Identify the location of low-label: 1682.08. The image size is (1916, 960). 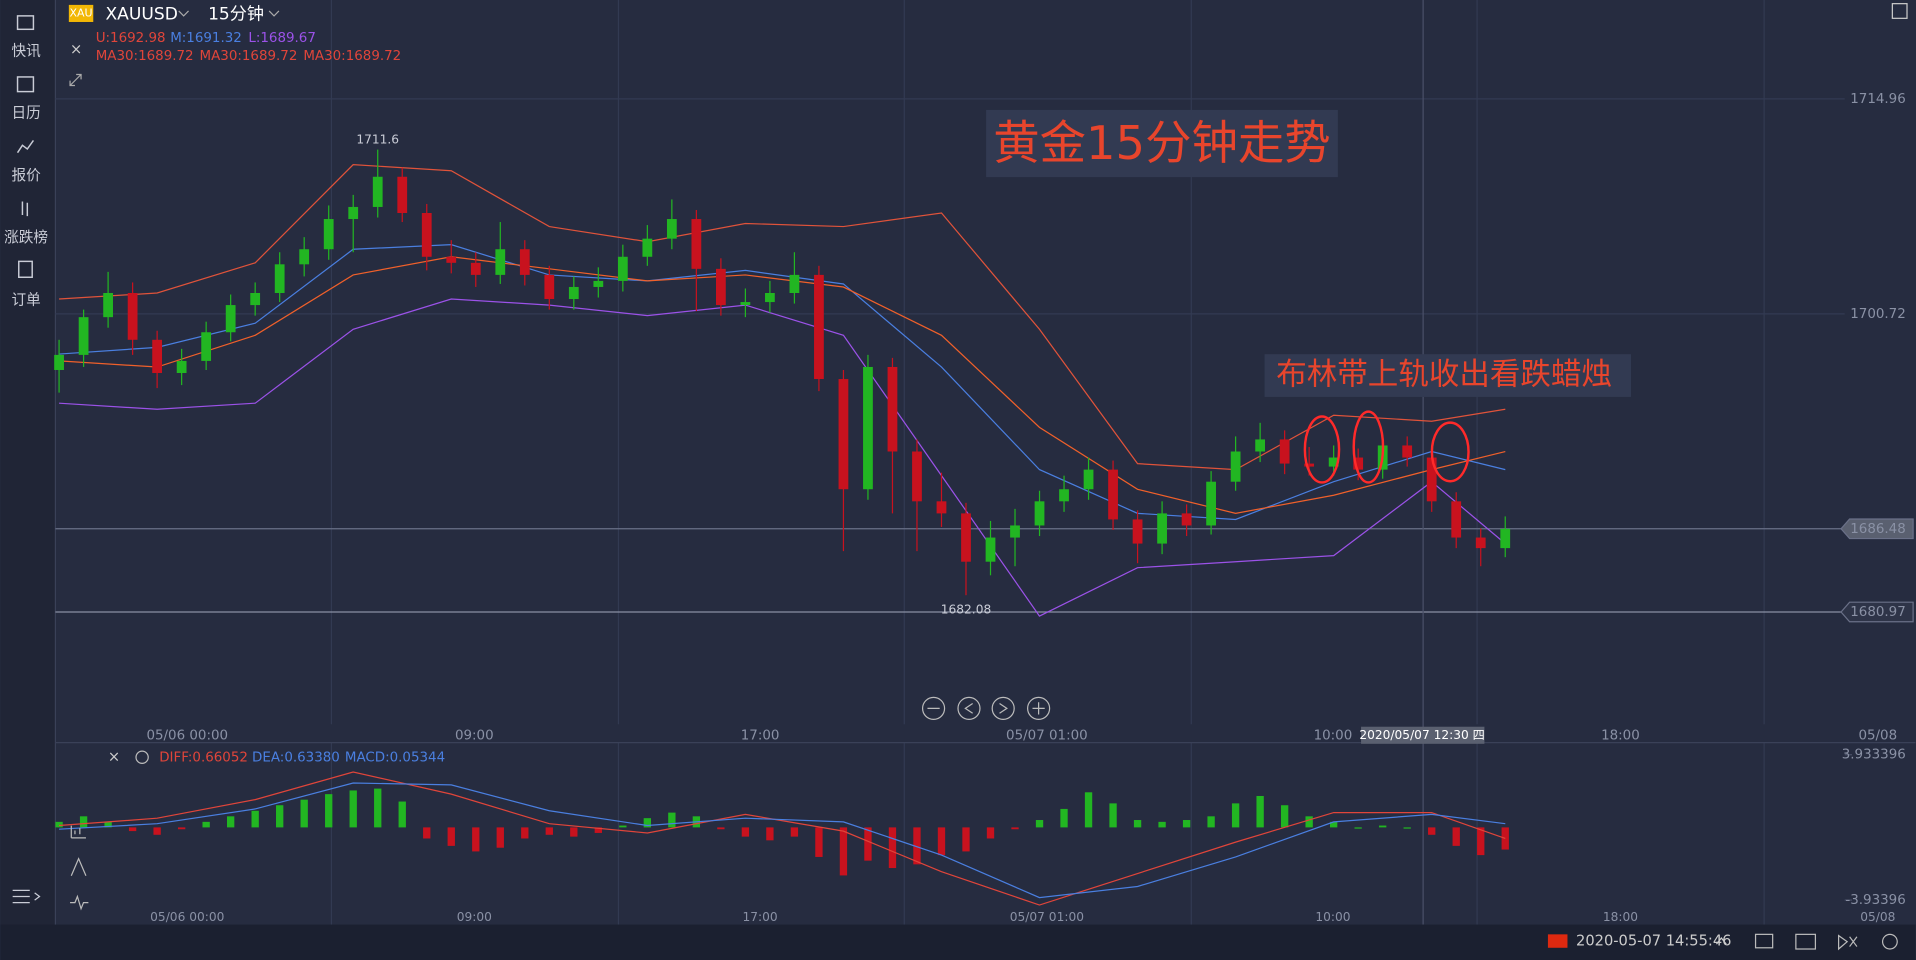
(966, 609).